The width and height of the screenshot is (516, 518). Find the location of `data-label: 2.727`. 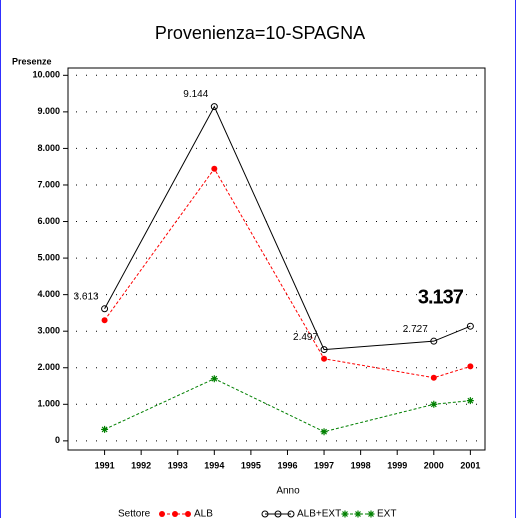

data-label: 2.727 is located at coordinates (415, 329).